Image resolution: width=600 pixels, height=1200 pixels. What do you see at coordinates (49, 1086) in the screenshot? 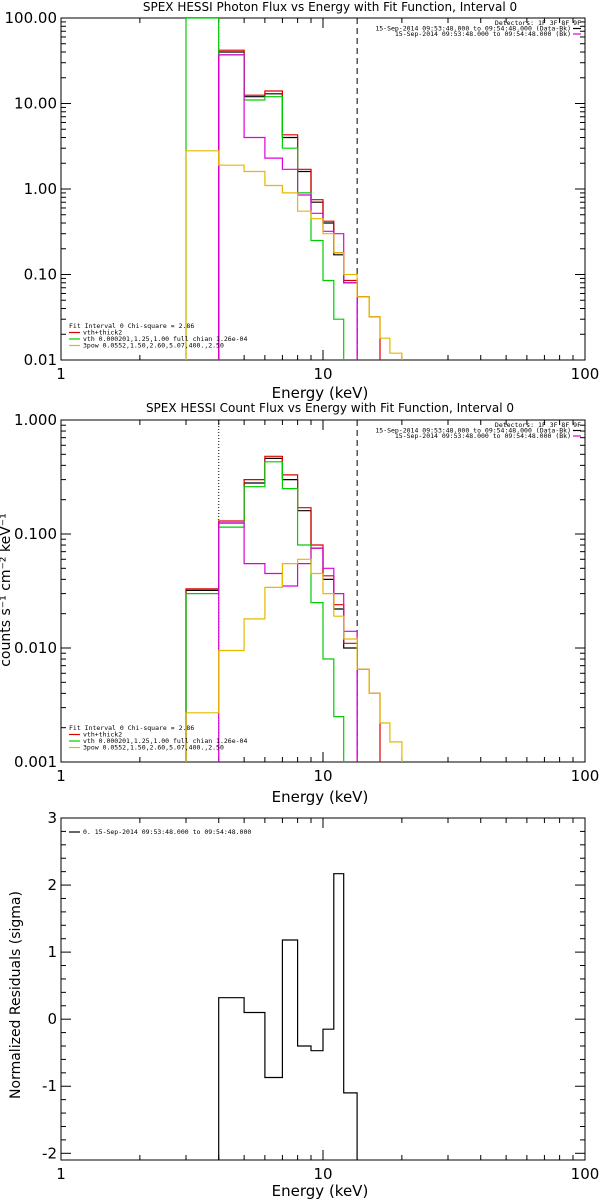
I see `y-tick-label: -1` at bounding box center [49, 1086].